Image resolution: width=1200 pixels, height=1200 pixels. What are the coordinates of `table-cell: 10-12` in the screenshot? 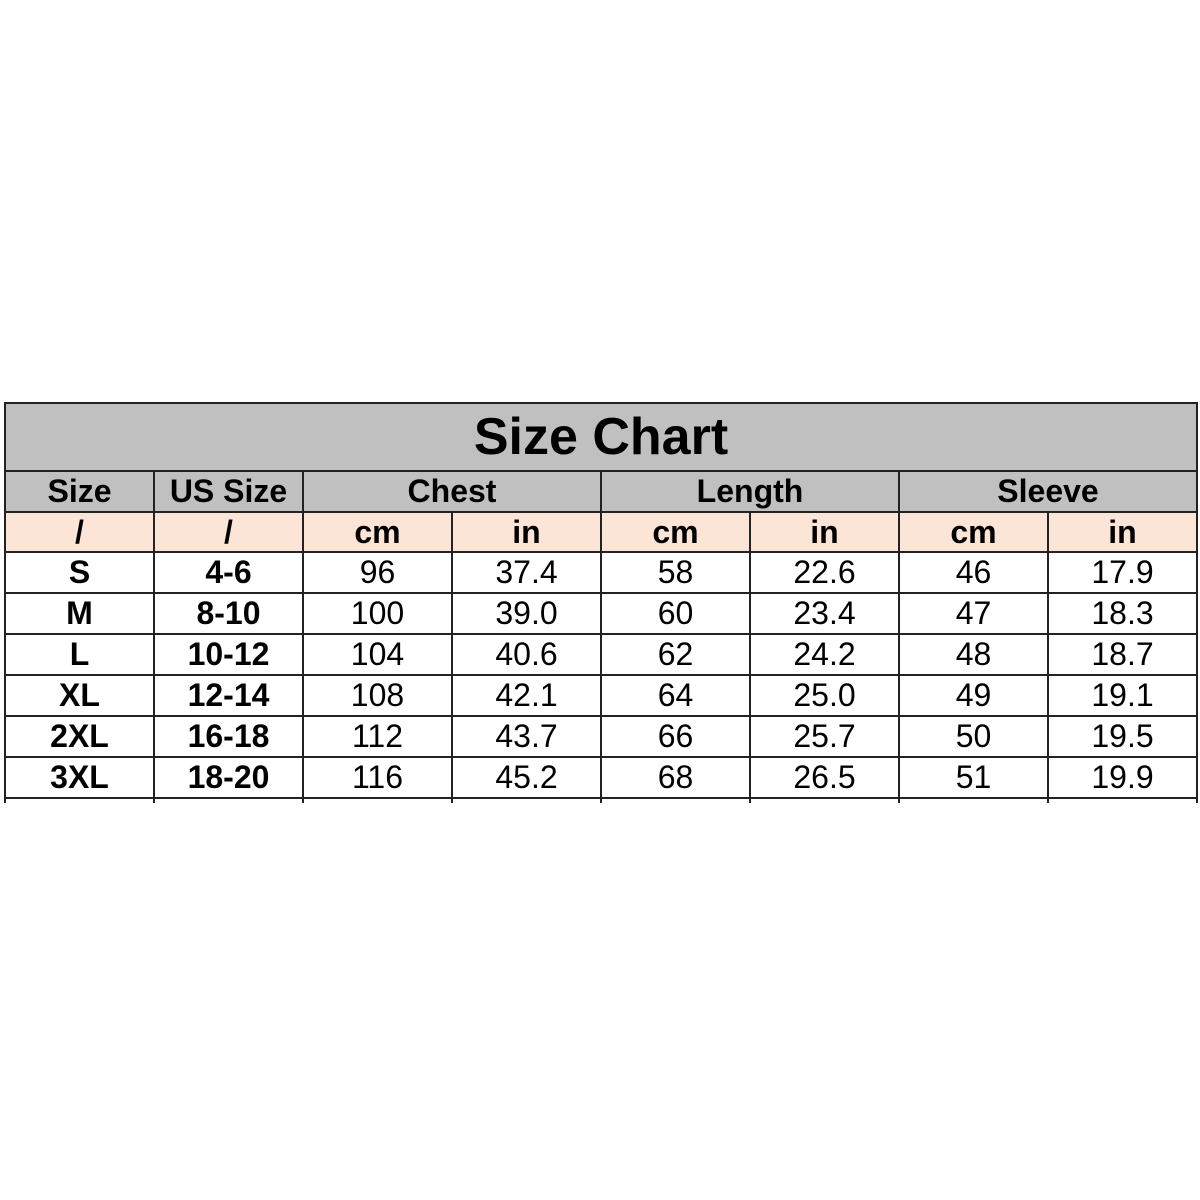 It's located at (228, 654).